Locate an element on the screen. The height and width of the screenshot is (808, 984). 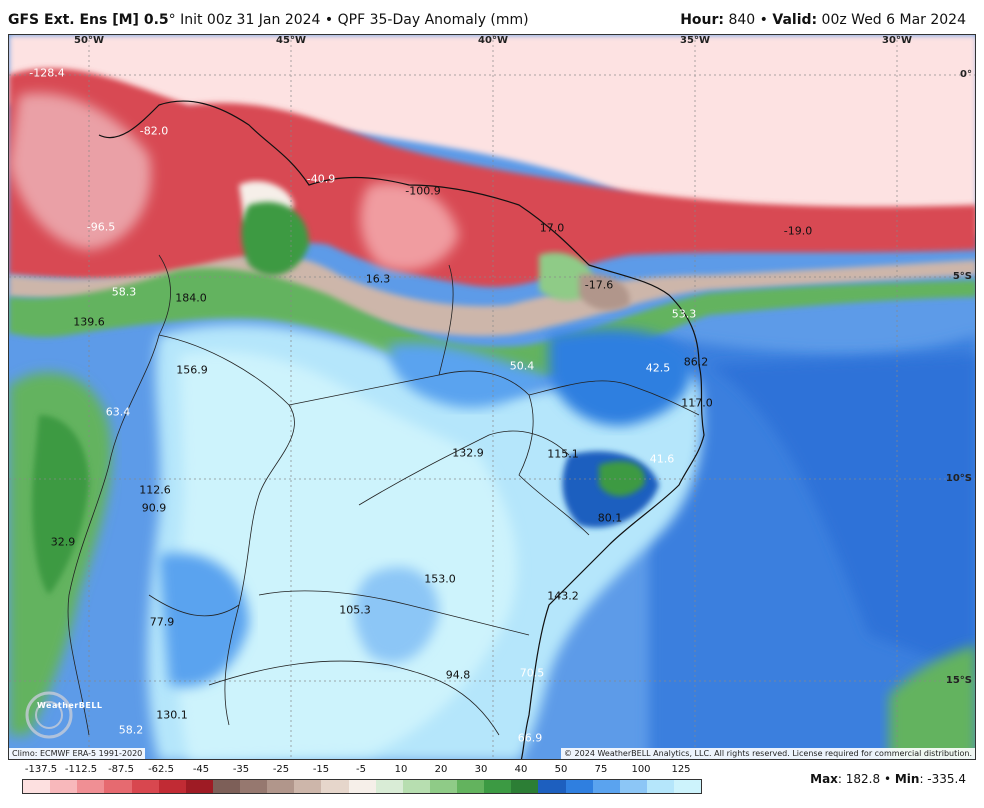
longitude-label: 35°W is located at coordinates (695, 40).